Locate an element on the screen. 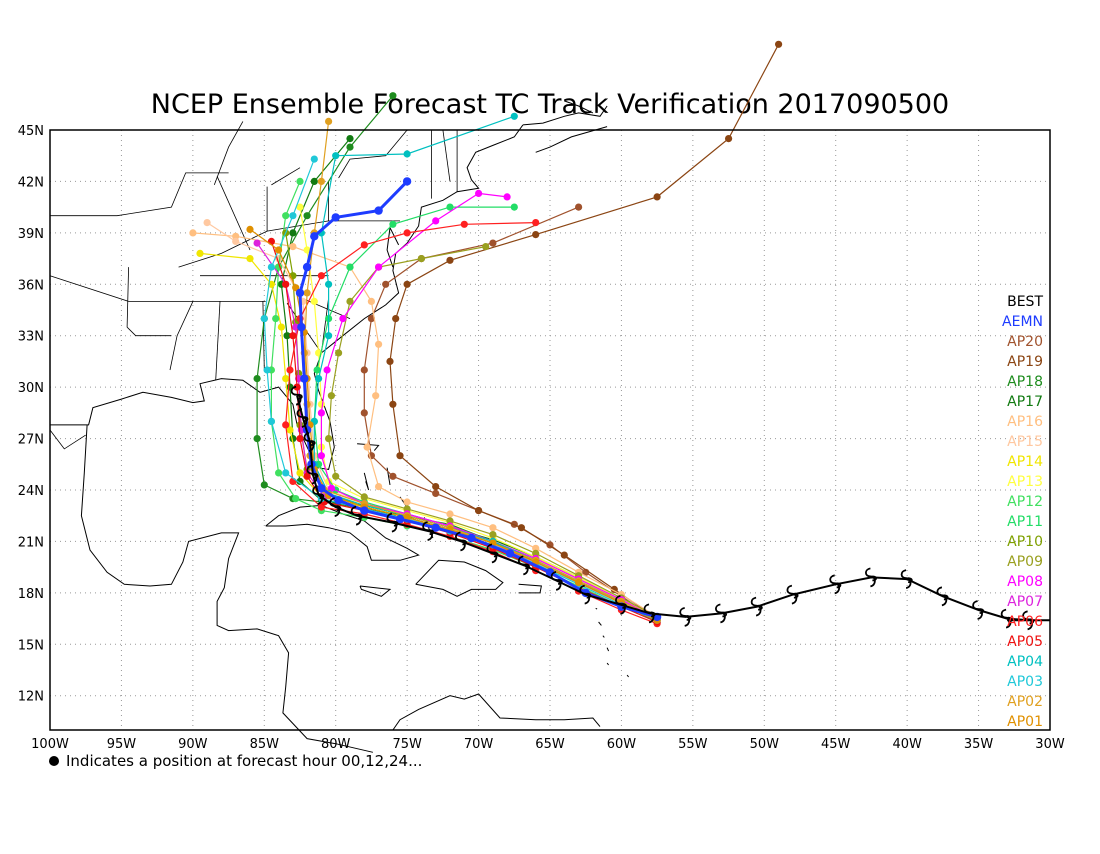  lat-label: 27N is located at coordinates (31, 440).